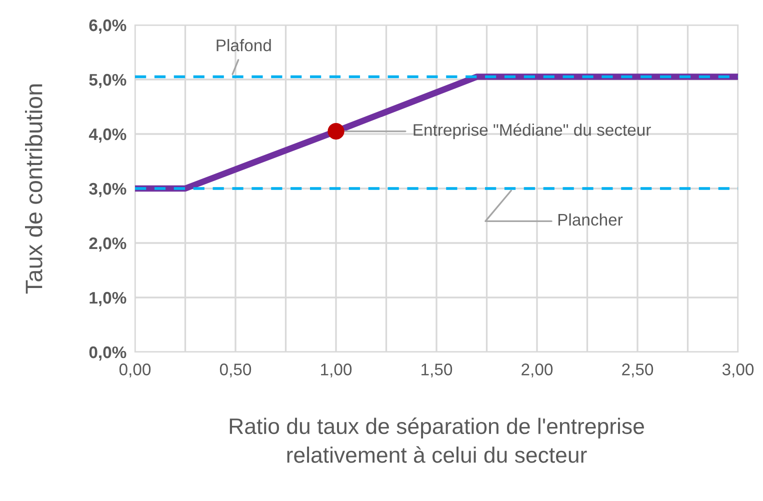 The width and height of the screenshot is (763, 501). Describe the element at coordinates (108, 299) in the screenshot. I see `y-tick-label: 1,0%` at that location.